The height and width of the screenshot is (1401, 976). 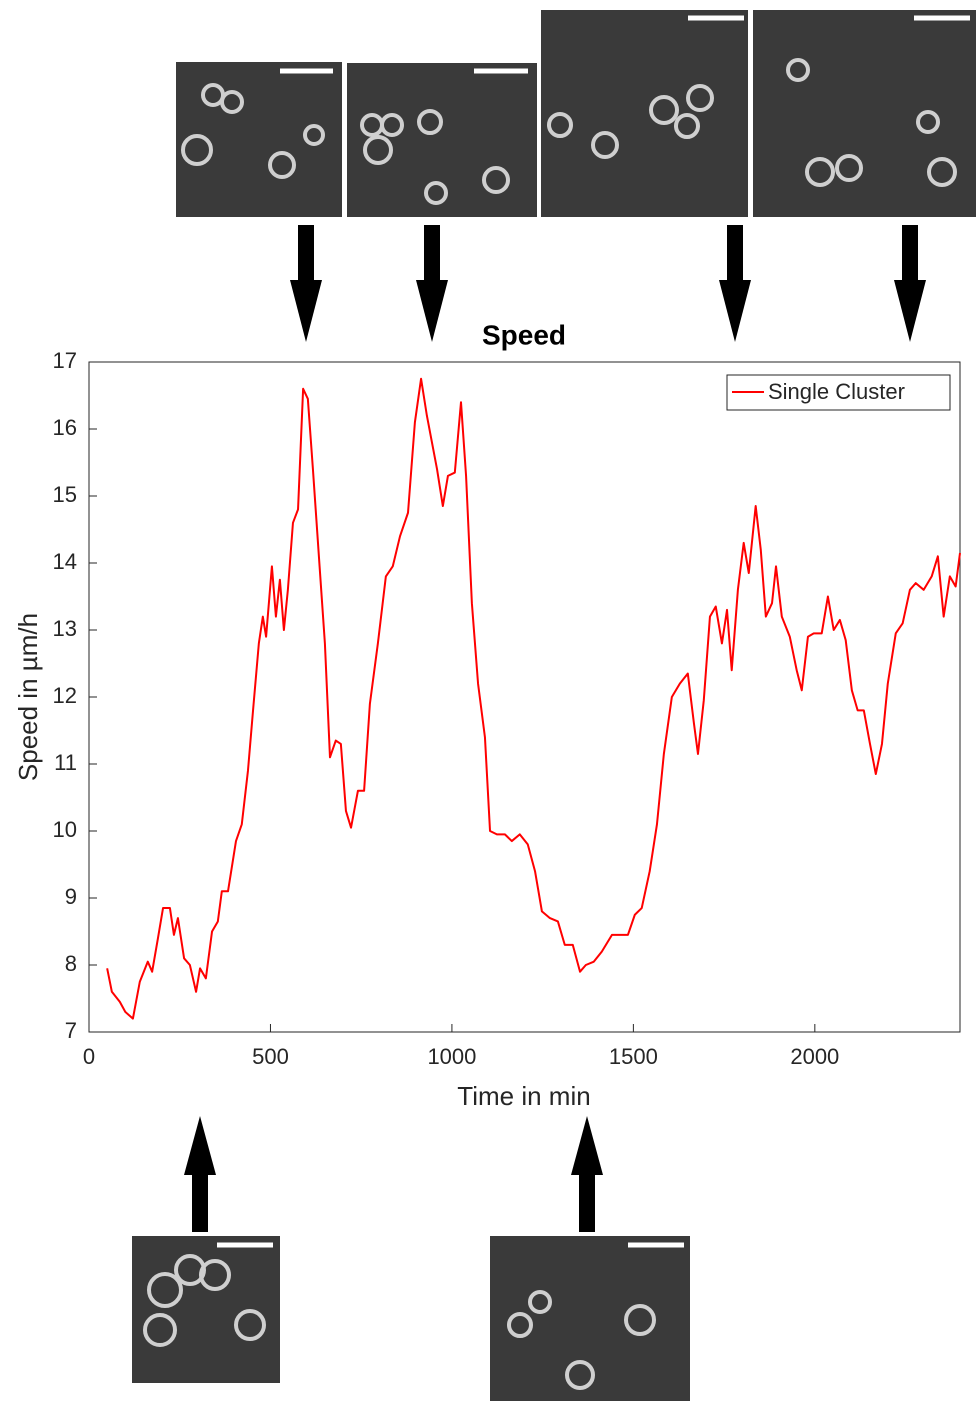 What do you see at coordinates (71, 963) in the screenshot?
I see `y-tick-label: 8` at bounding box center [71, 963].